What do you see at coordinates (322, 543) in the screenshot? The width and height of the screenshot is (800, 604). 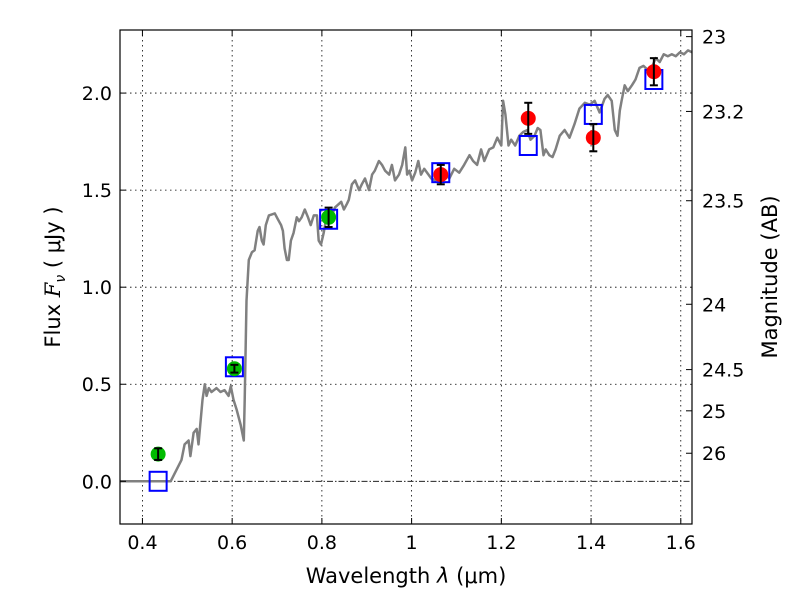 I see `x-tick-label: 0.8` at bounding box center [322, 543].